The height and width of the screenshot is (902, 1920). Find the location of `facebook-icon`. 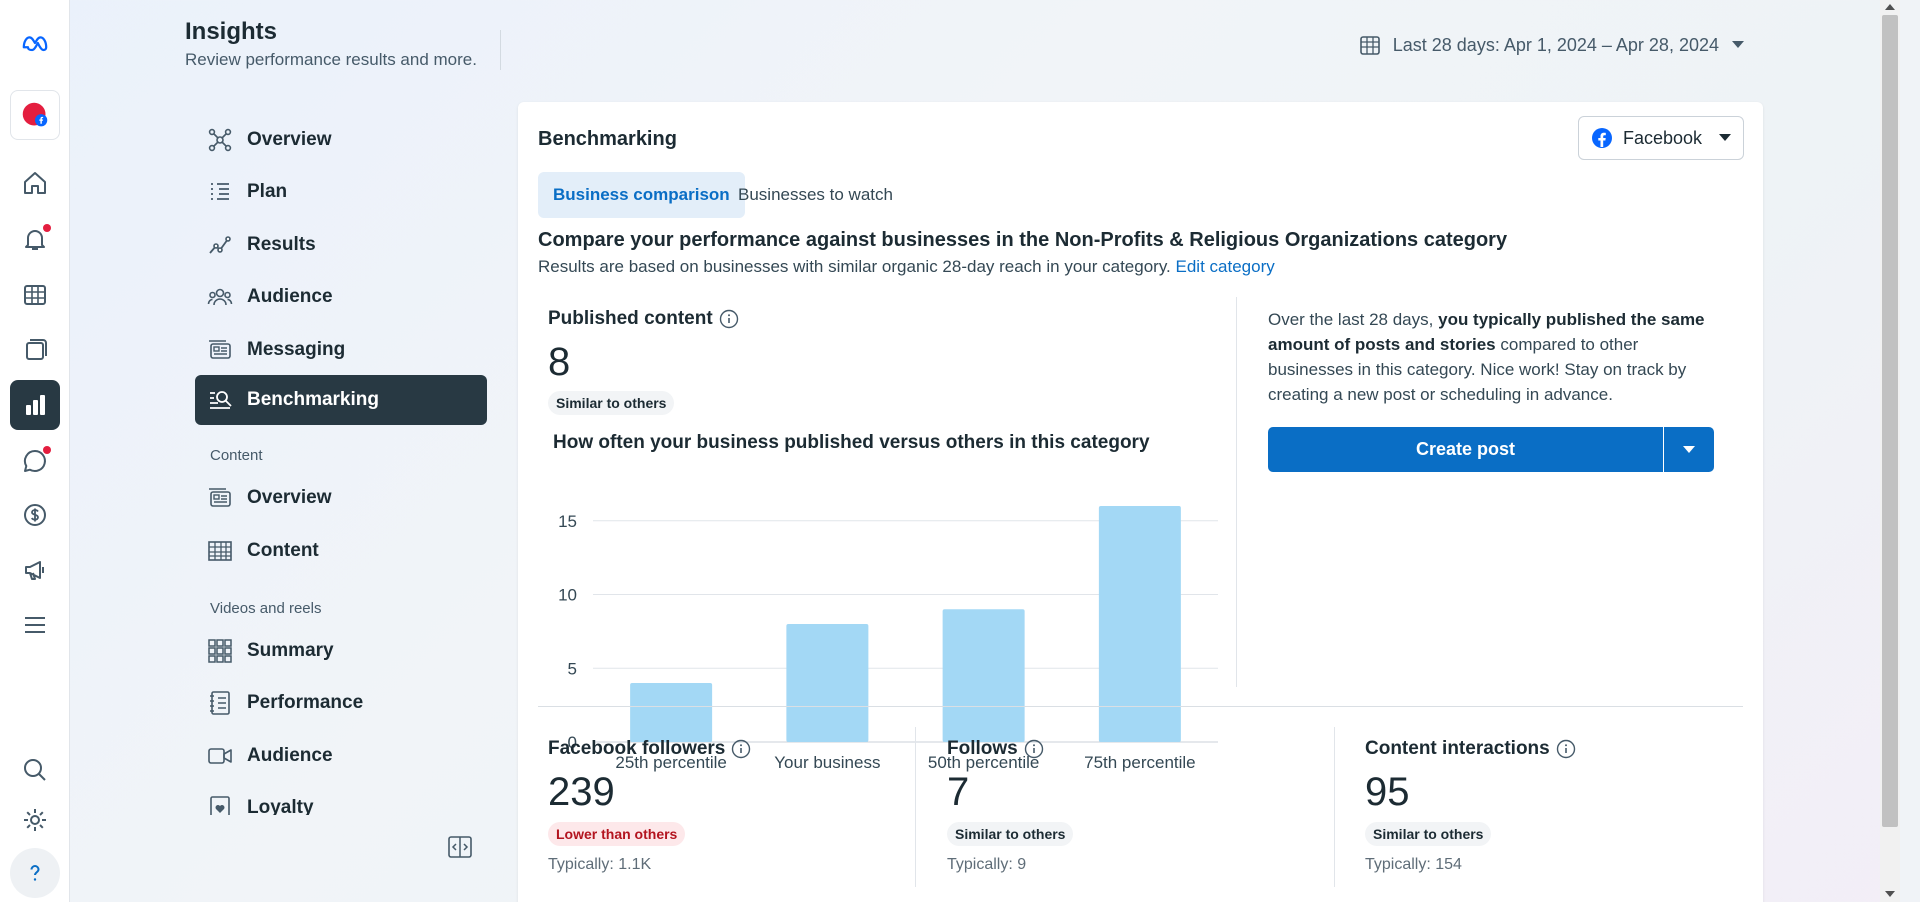

facebook-icon is located at coordinates (1602, 138).